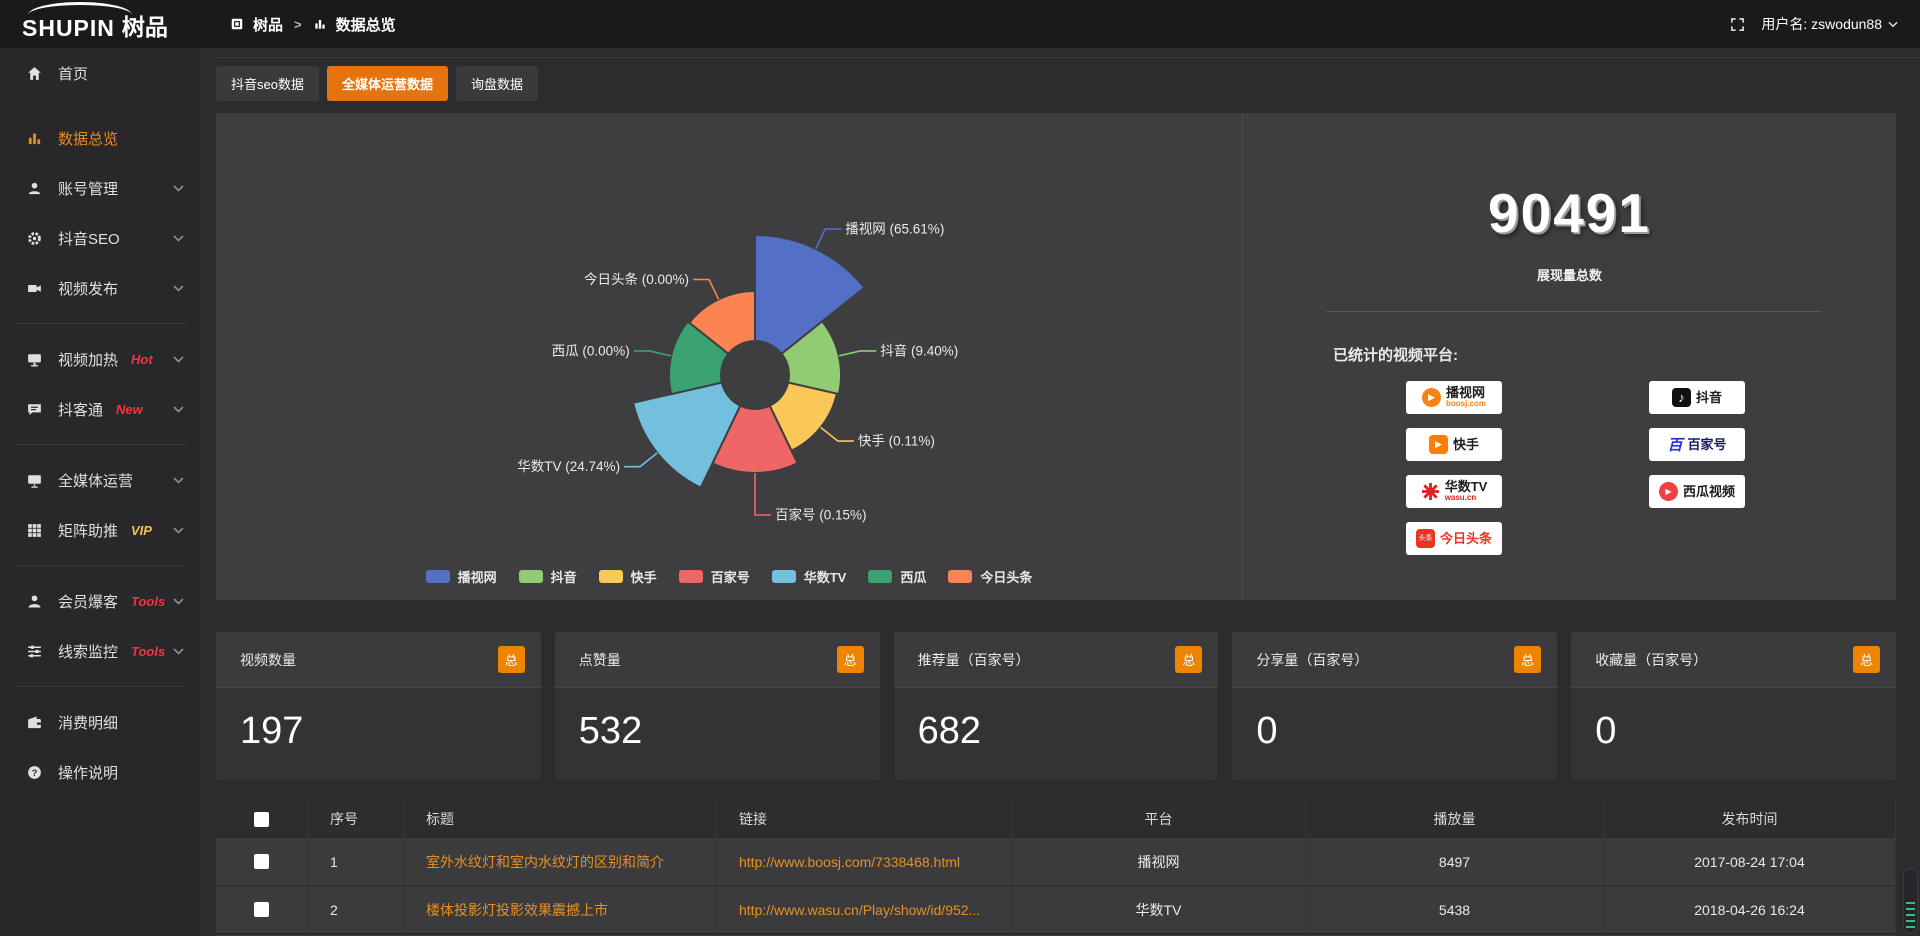  I want to click on app-logo: SHUPIN 树品, so click(100, 24).